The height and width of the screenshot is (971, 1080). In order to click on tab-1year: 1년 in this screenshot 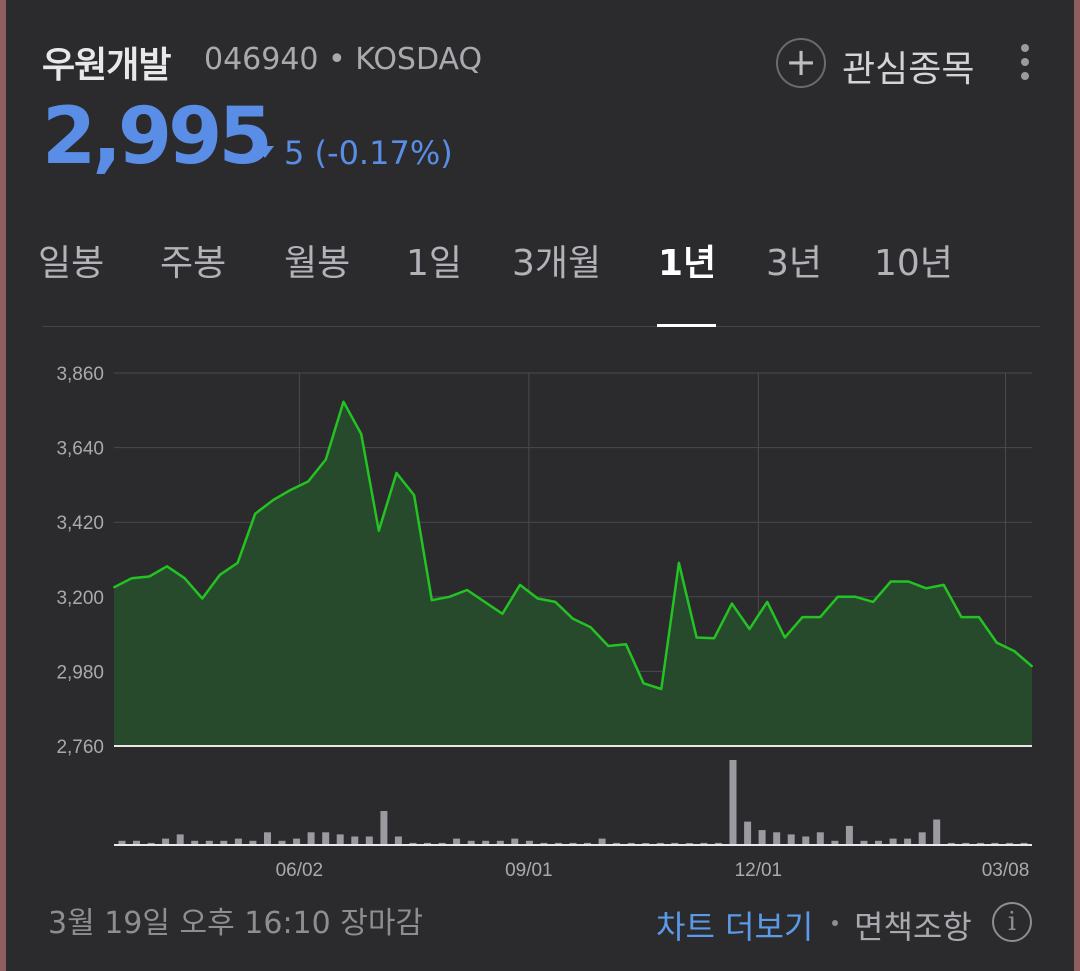, I will do `click(687, 263)`.